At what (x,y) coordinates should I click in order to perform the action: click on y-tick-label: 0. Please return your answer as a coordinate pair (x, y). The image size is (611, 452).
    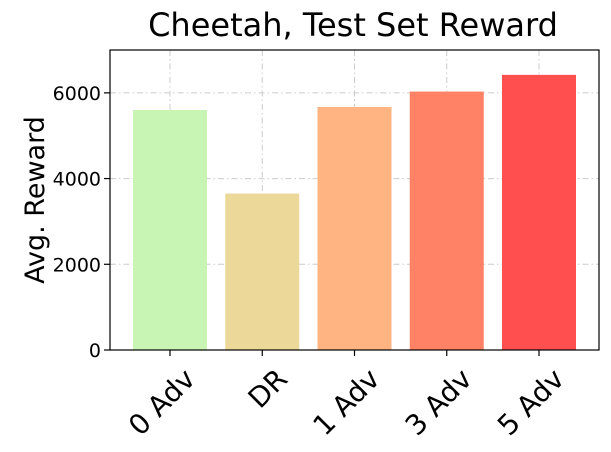
    Looking at the image, I should click on (95, 351).